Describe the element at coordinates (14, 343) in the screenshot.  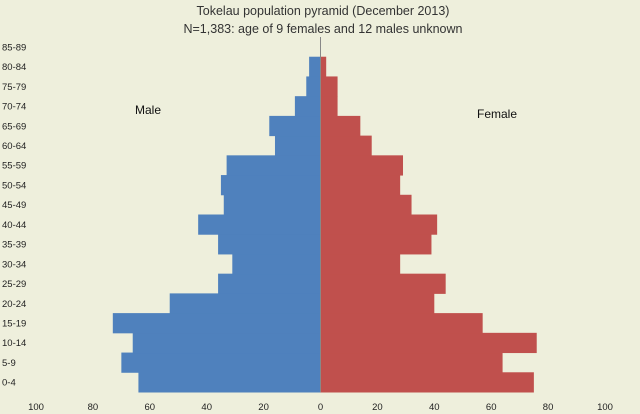
I see `y-tick-label: 10-14` at that location.